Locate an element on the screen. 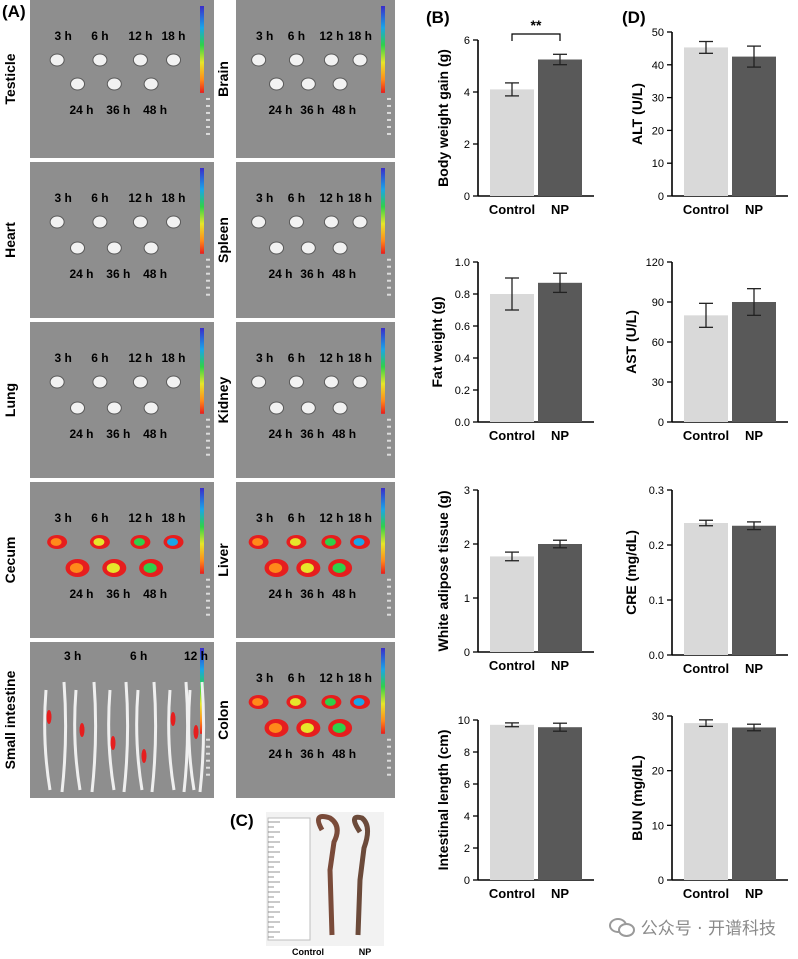 This screenshot has height=959, width=798. y-axis-label: AST (U/L) is located at coordinates (631, 342).